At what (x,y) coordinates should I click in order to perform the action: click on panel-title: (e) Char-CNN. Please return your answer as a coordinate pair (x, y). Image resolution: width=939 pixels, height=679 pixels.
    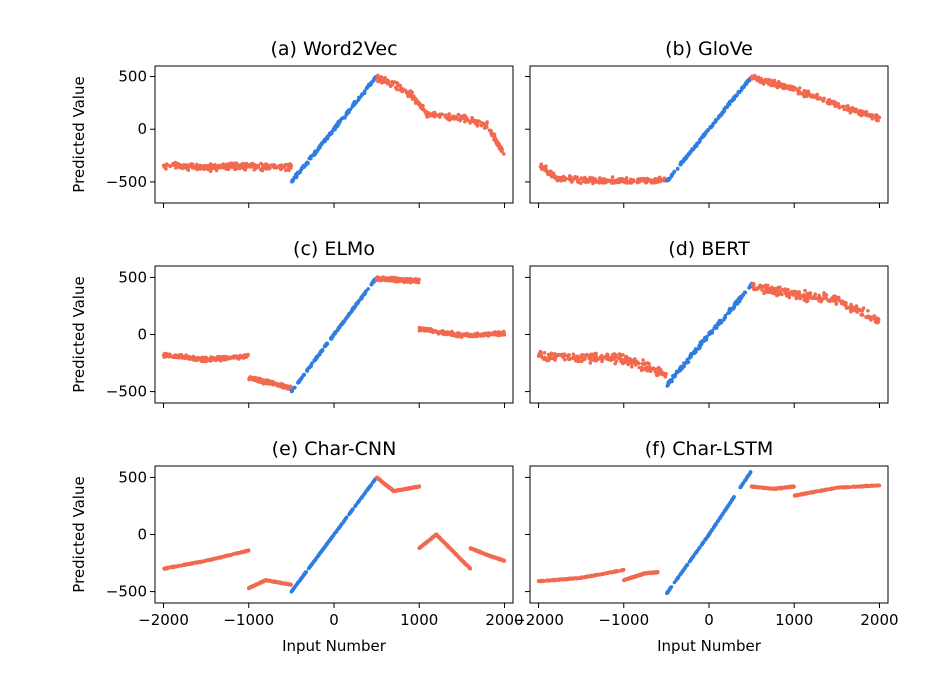
    Looking at the image, I should click on (334, 449).